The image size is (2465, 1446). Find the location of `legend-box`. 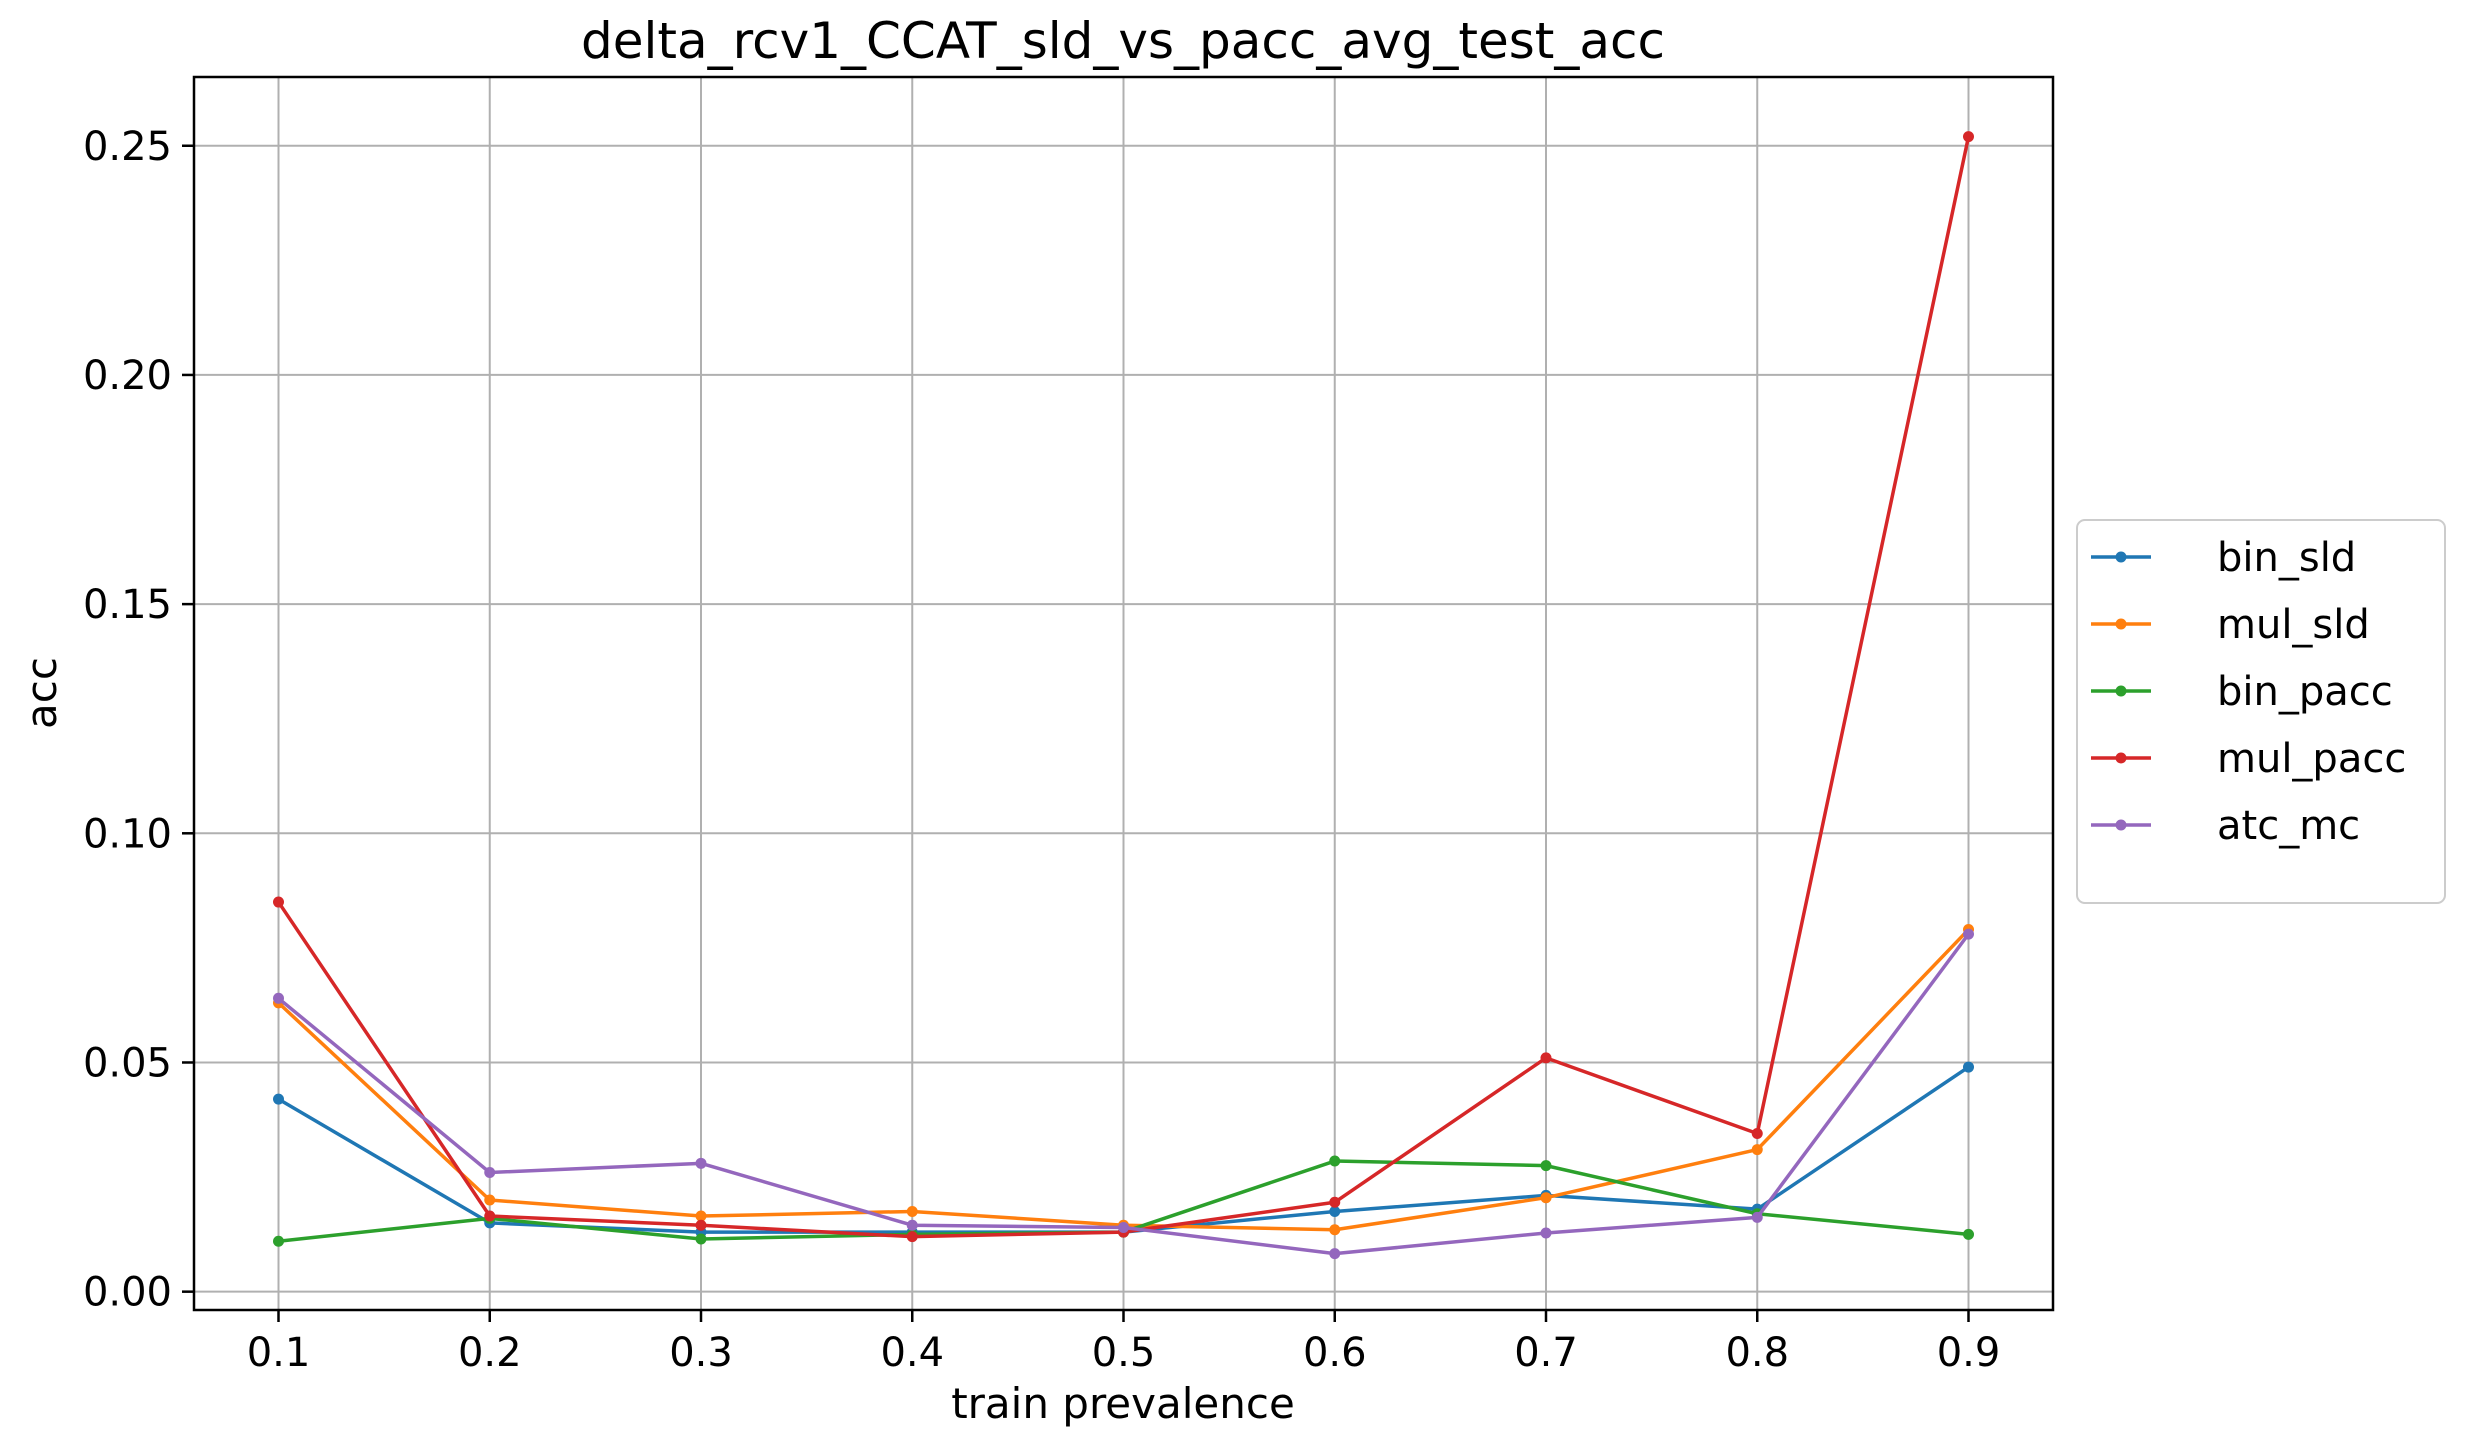

legend-box is located at coordinates (2261, 711).